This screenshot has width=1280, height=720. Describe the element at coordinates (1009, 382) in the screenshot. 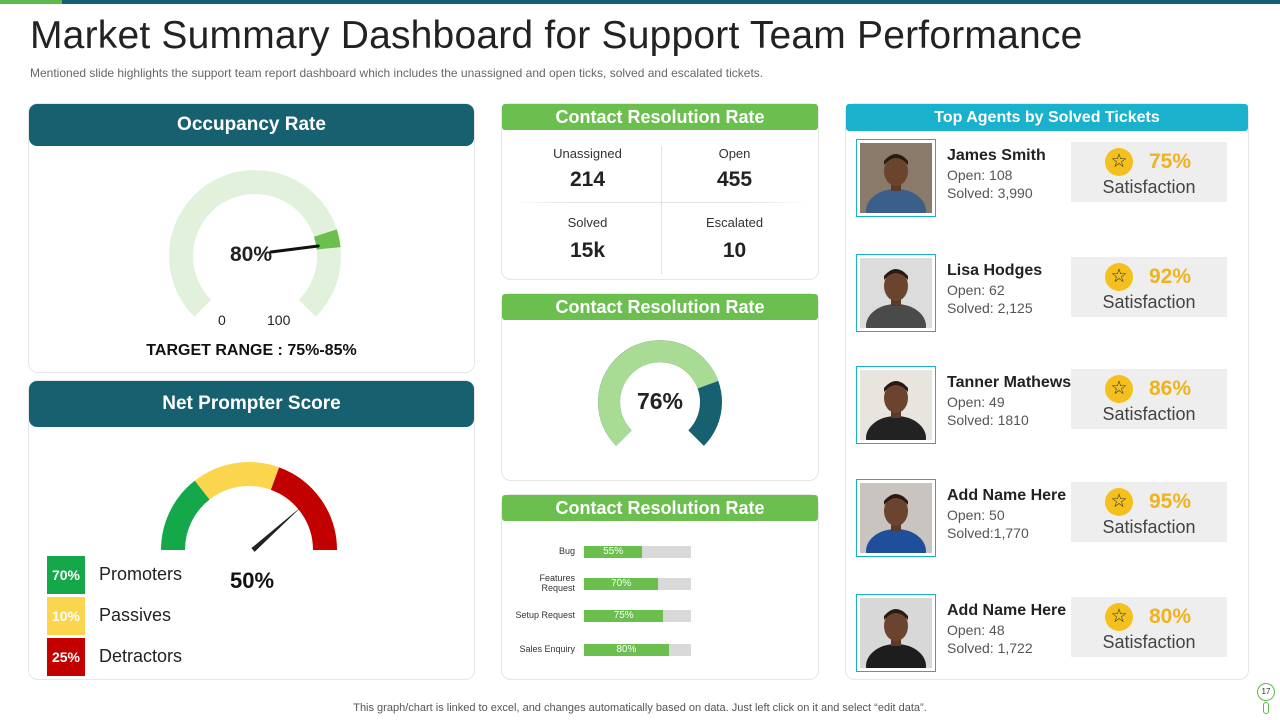

I see `agent-name: Tanner Mathews` at that location.